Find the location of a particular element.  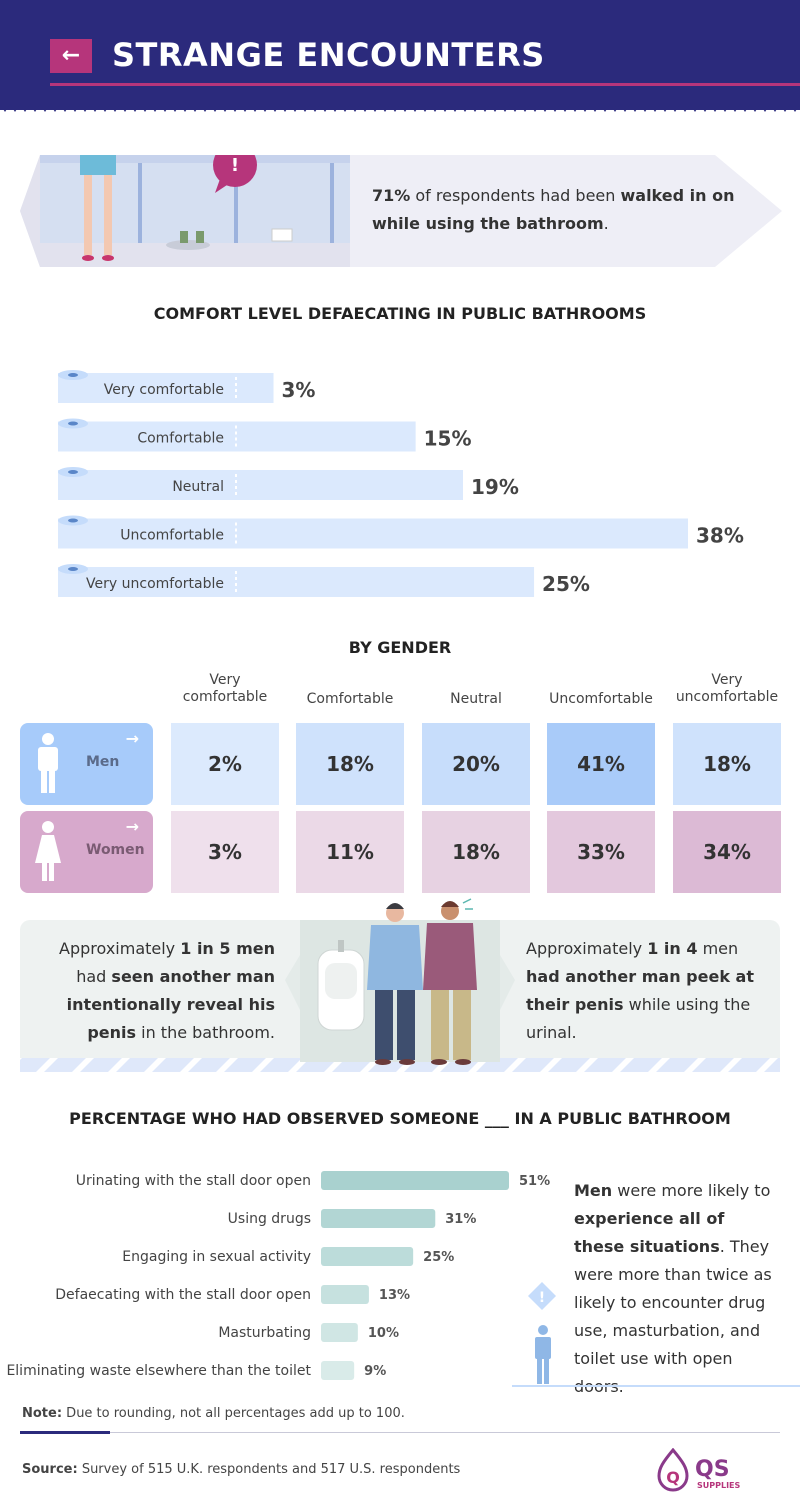

observed-category-label: Defaecating with the stall door open is located at coordinates (183, 1295).